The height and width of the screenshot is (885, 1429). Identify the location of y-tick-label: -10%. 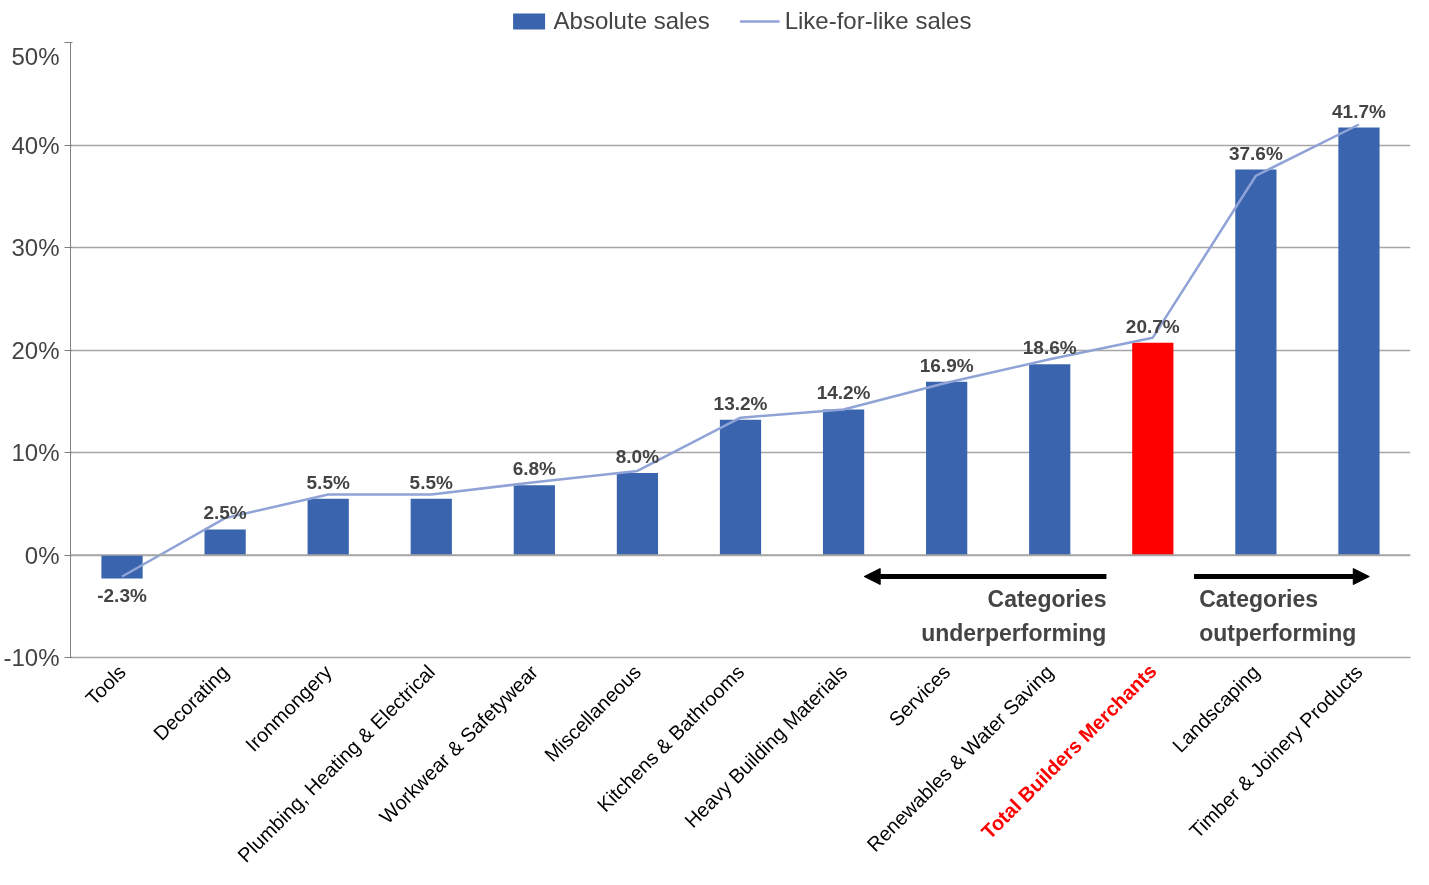
(31, 657).